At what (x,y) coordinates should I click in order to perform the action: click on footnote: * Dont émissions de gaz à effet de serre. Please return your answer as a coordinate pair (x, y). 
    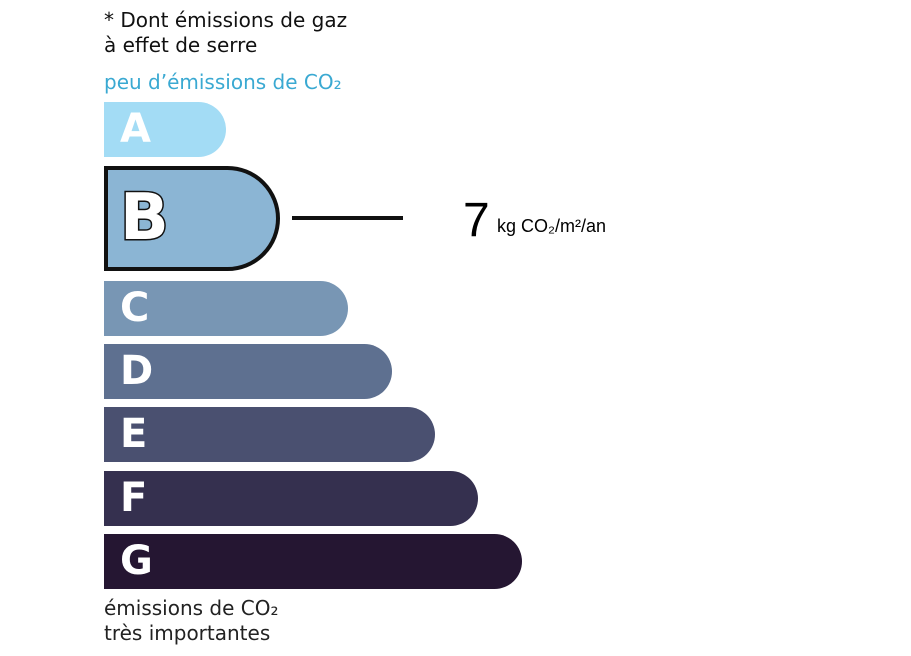
    Looking at the image, I should click on (225, 33).